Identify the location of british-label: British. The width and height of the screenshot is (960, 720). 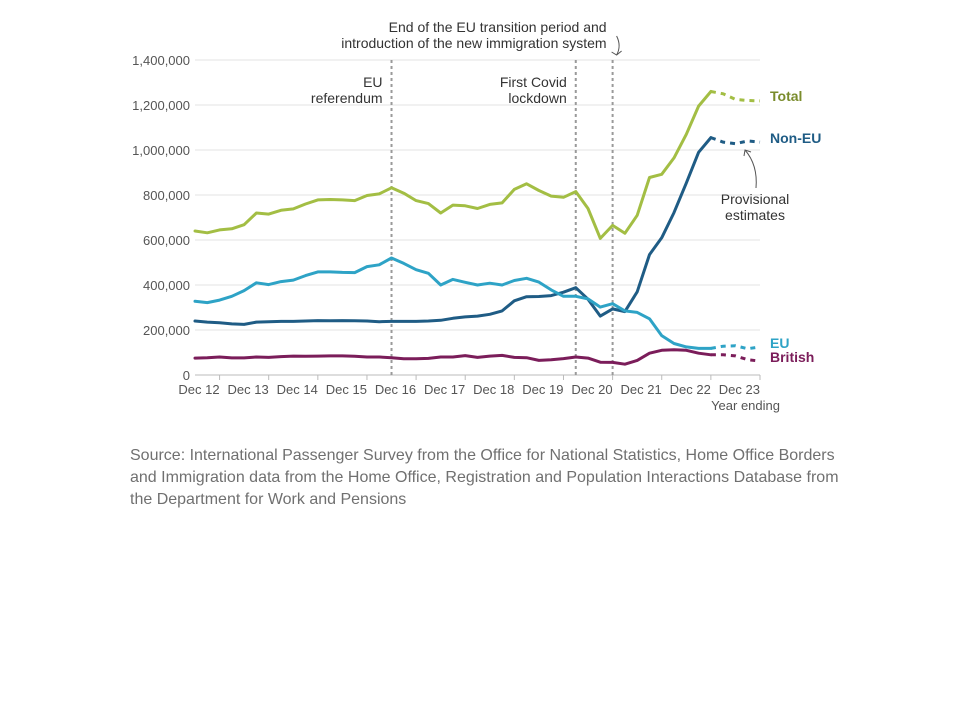
(792, 357).